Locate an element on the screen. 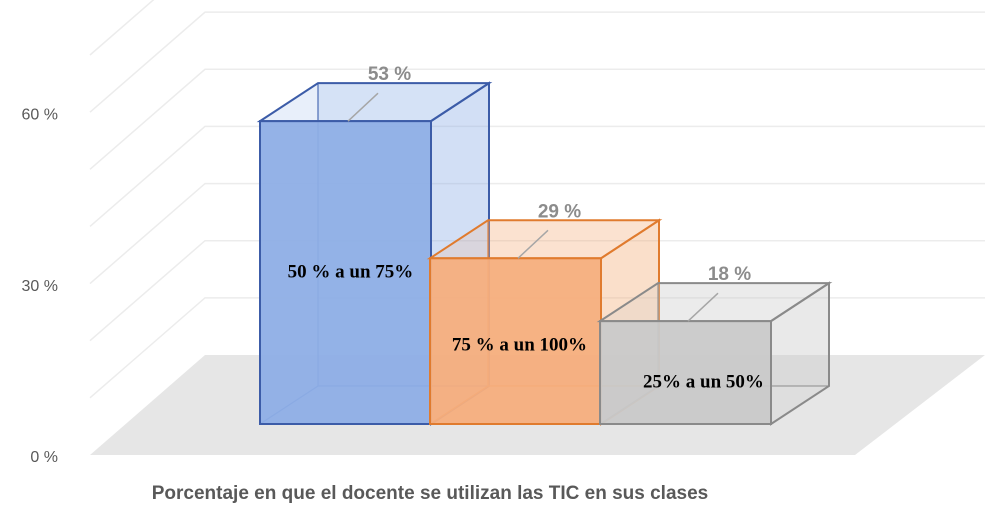 The width and height of the screenshot is (988, 510). value-label: 18 % is located at coordinates (729, 274).